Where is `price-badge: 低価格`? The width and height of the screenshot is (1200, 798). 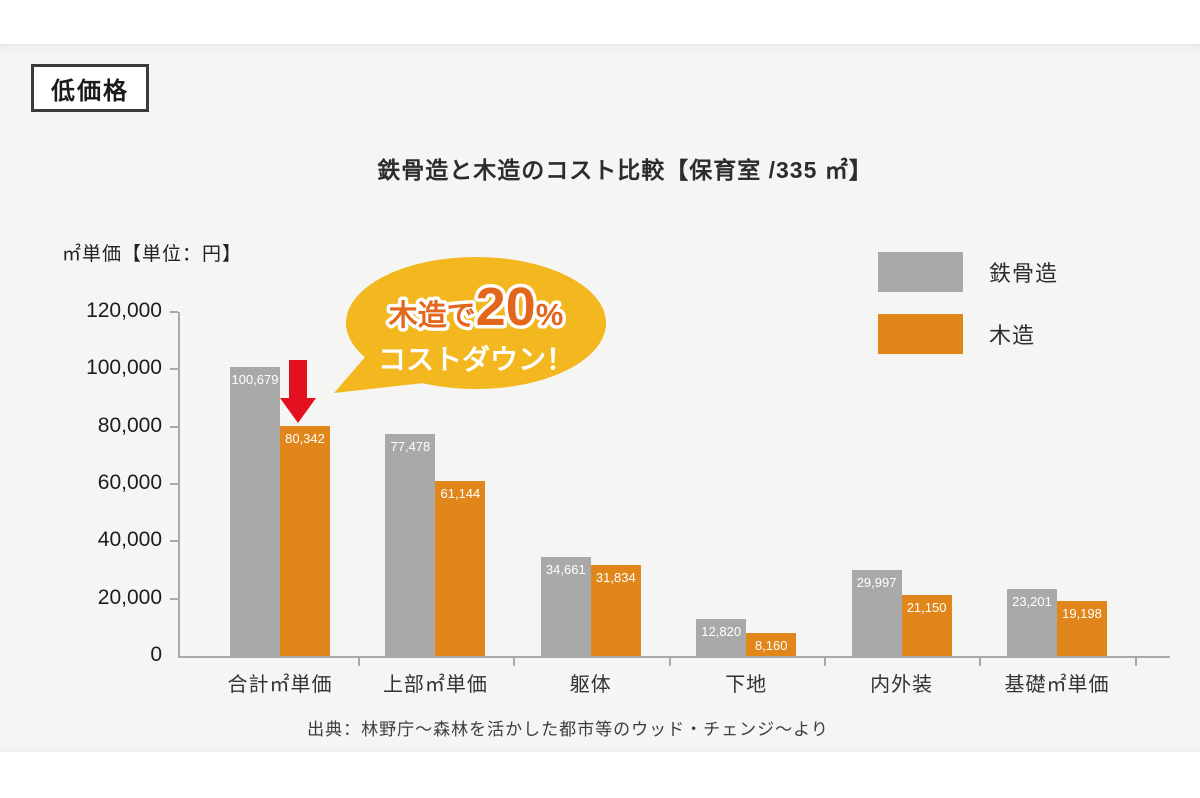
price-badge: 低価格 is located at coordinates (90, 88).